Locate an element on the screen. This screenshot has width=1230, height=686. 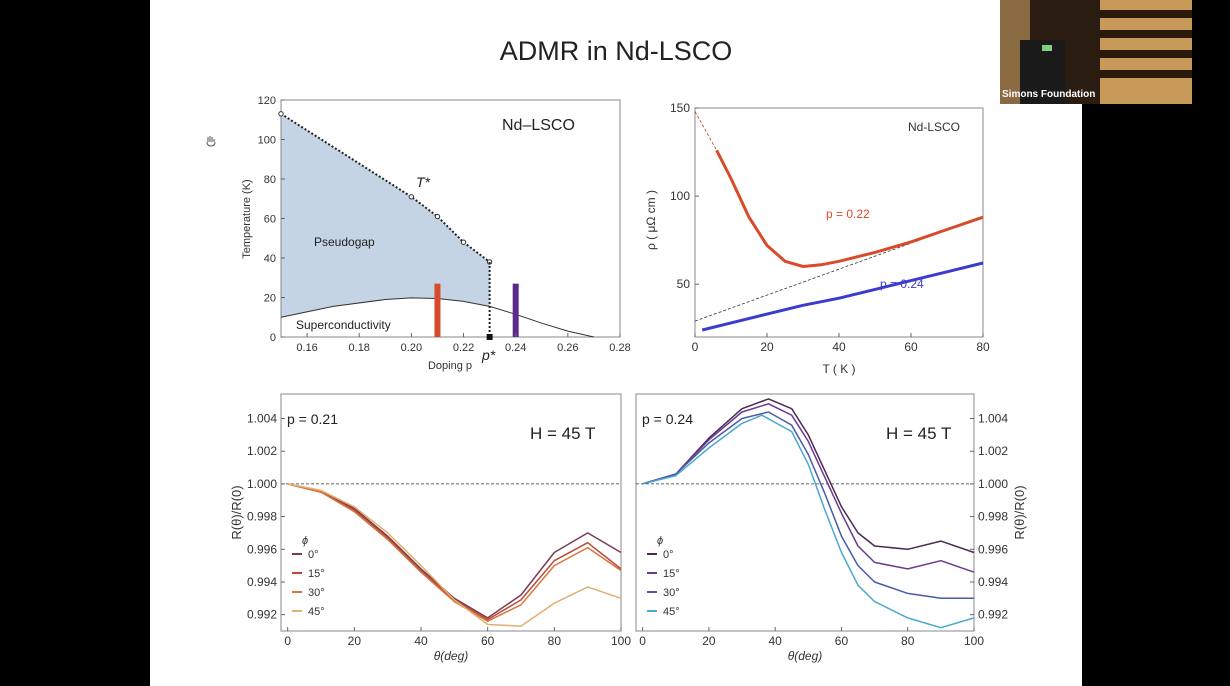
y-tick-label: 80 is located at coordinates (270, 180).